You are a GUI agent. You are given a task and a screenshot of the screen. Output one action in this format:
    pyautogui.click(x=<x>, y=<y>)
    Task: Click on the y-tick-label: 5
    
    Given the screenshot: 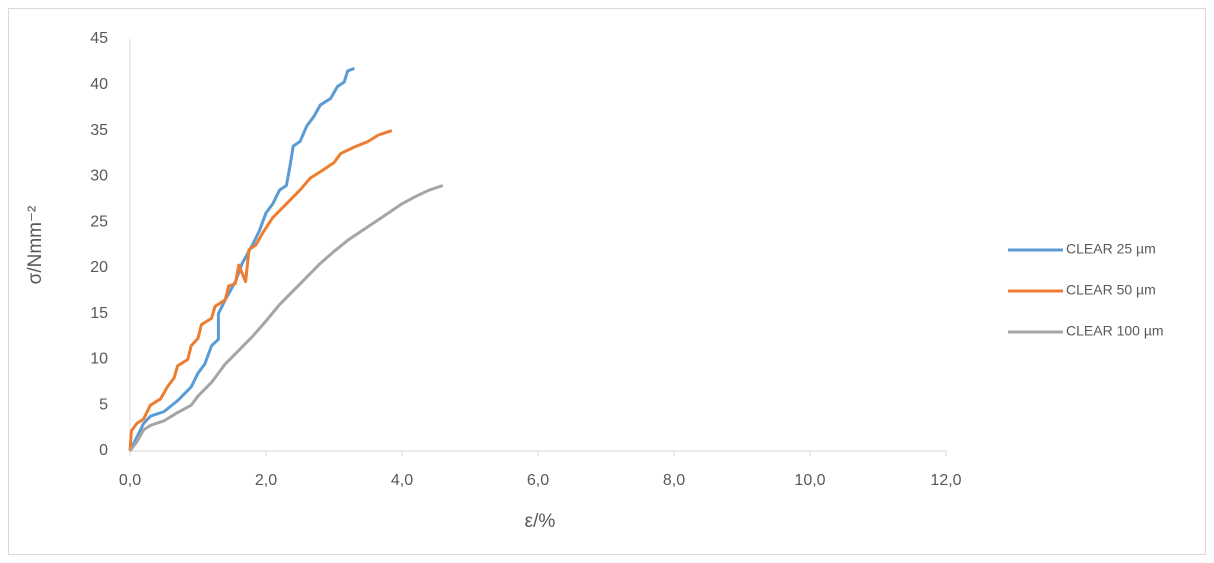 What is the action you would take?
    pyautogui.click(x=103, y=404)
    